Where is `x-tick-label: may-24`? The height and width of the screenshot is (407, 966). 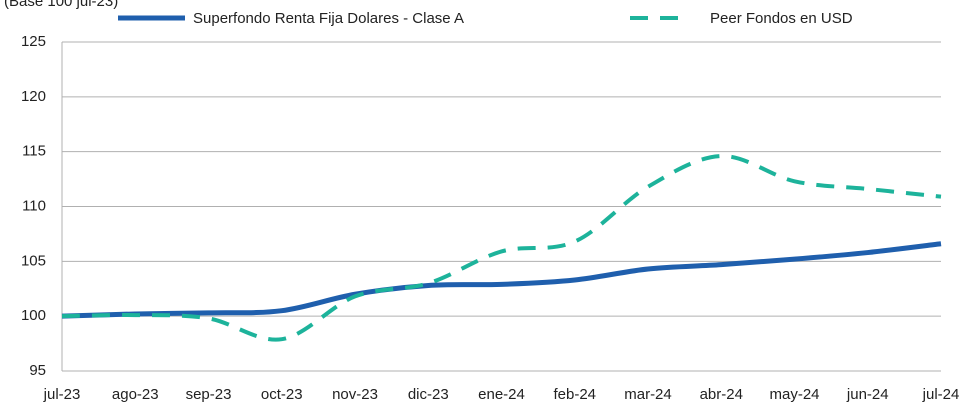 x-tick-label: may-24 is located at coordinates (794, 394).